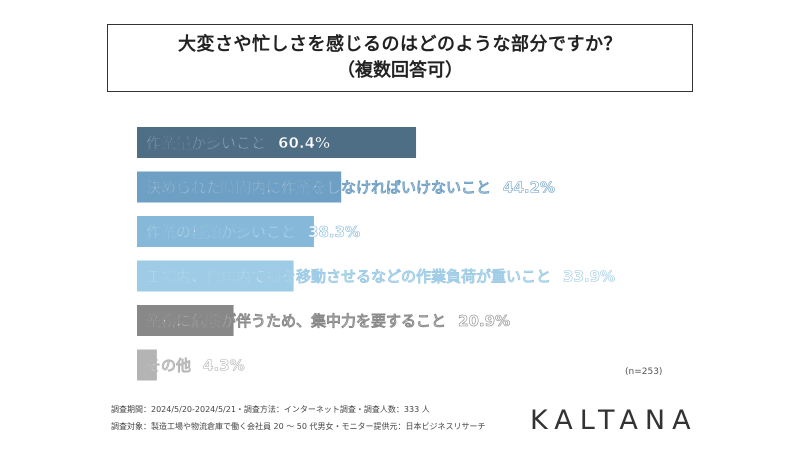  What do you see at coordinates (589, 277) in the screenshot?
I see `bar-value-label-4: 33.9%` at bounding box center [589, 277].